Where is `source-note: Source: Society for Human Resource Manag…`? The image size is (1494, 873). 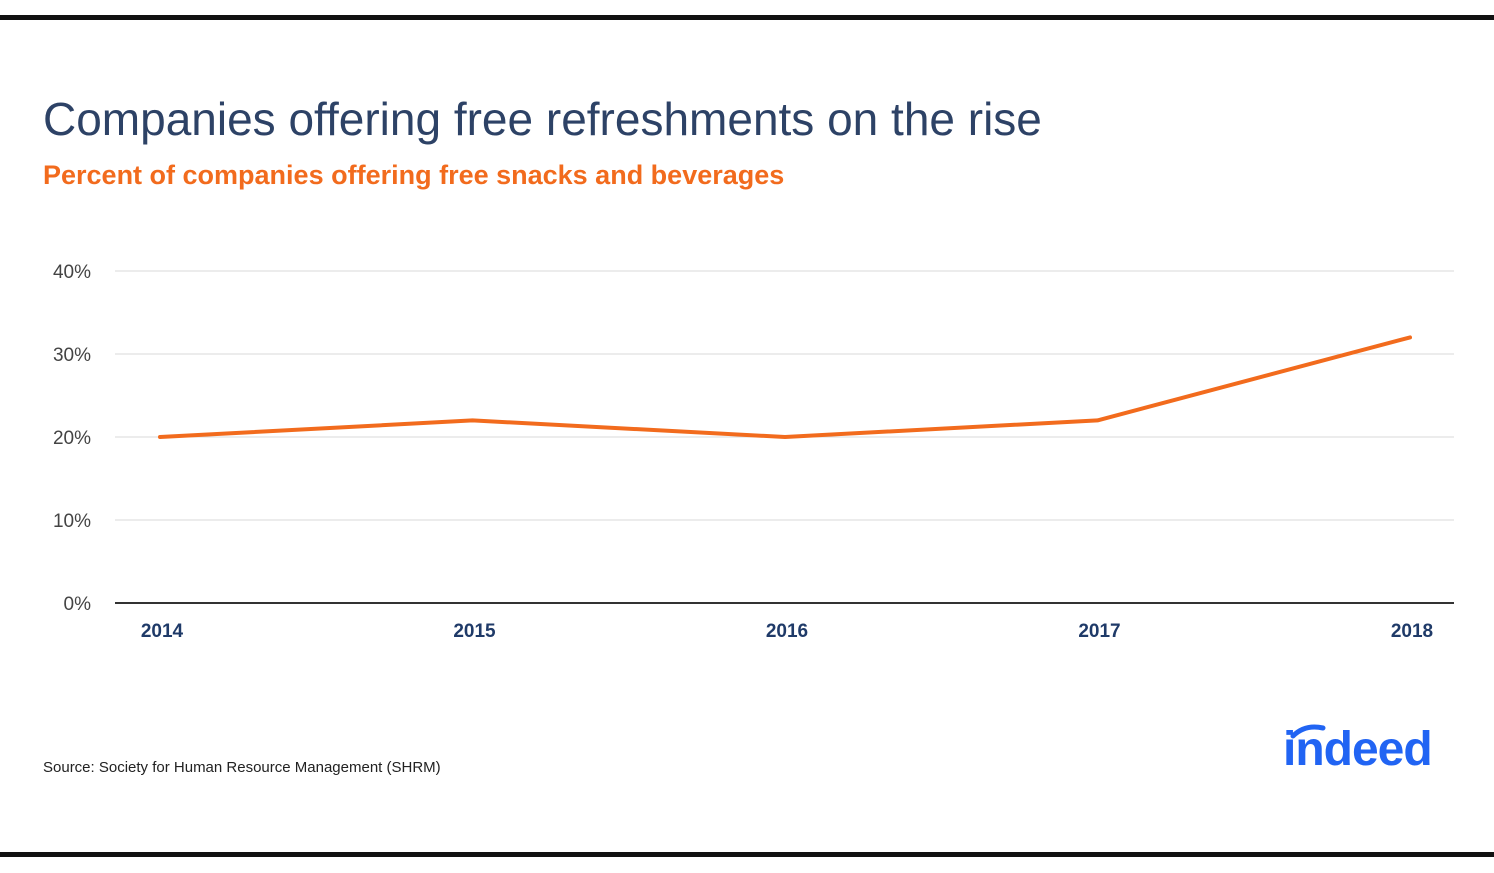
source-note: Source: Society for Human Resource Manag… is located at coordinates (242, 767).